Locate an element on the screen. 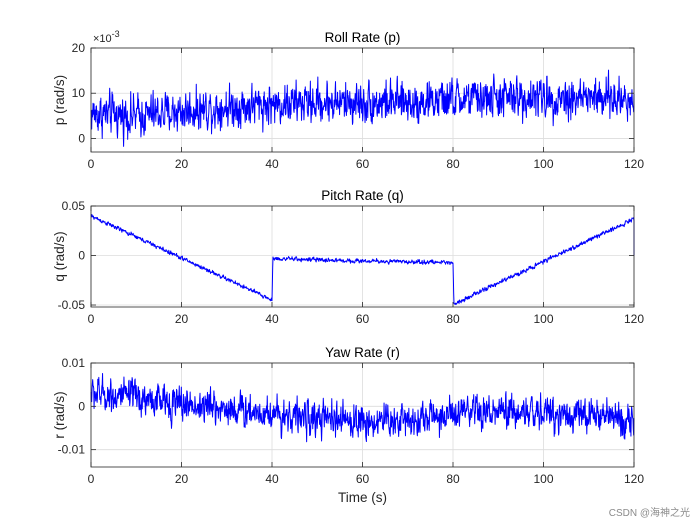  roll-rate-x-tick-label: 80 is located at coordinates (453, 164).